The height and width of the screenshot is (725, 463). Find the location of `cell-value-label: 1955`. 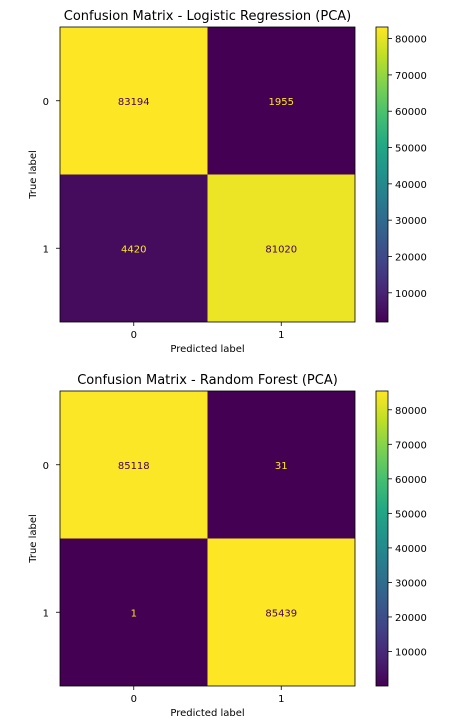

cell-value-label: 1955 is located at coordinates (281, 102).